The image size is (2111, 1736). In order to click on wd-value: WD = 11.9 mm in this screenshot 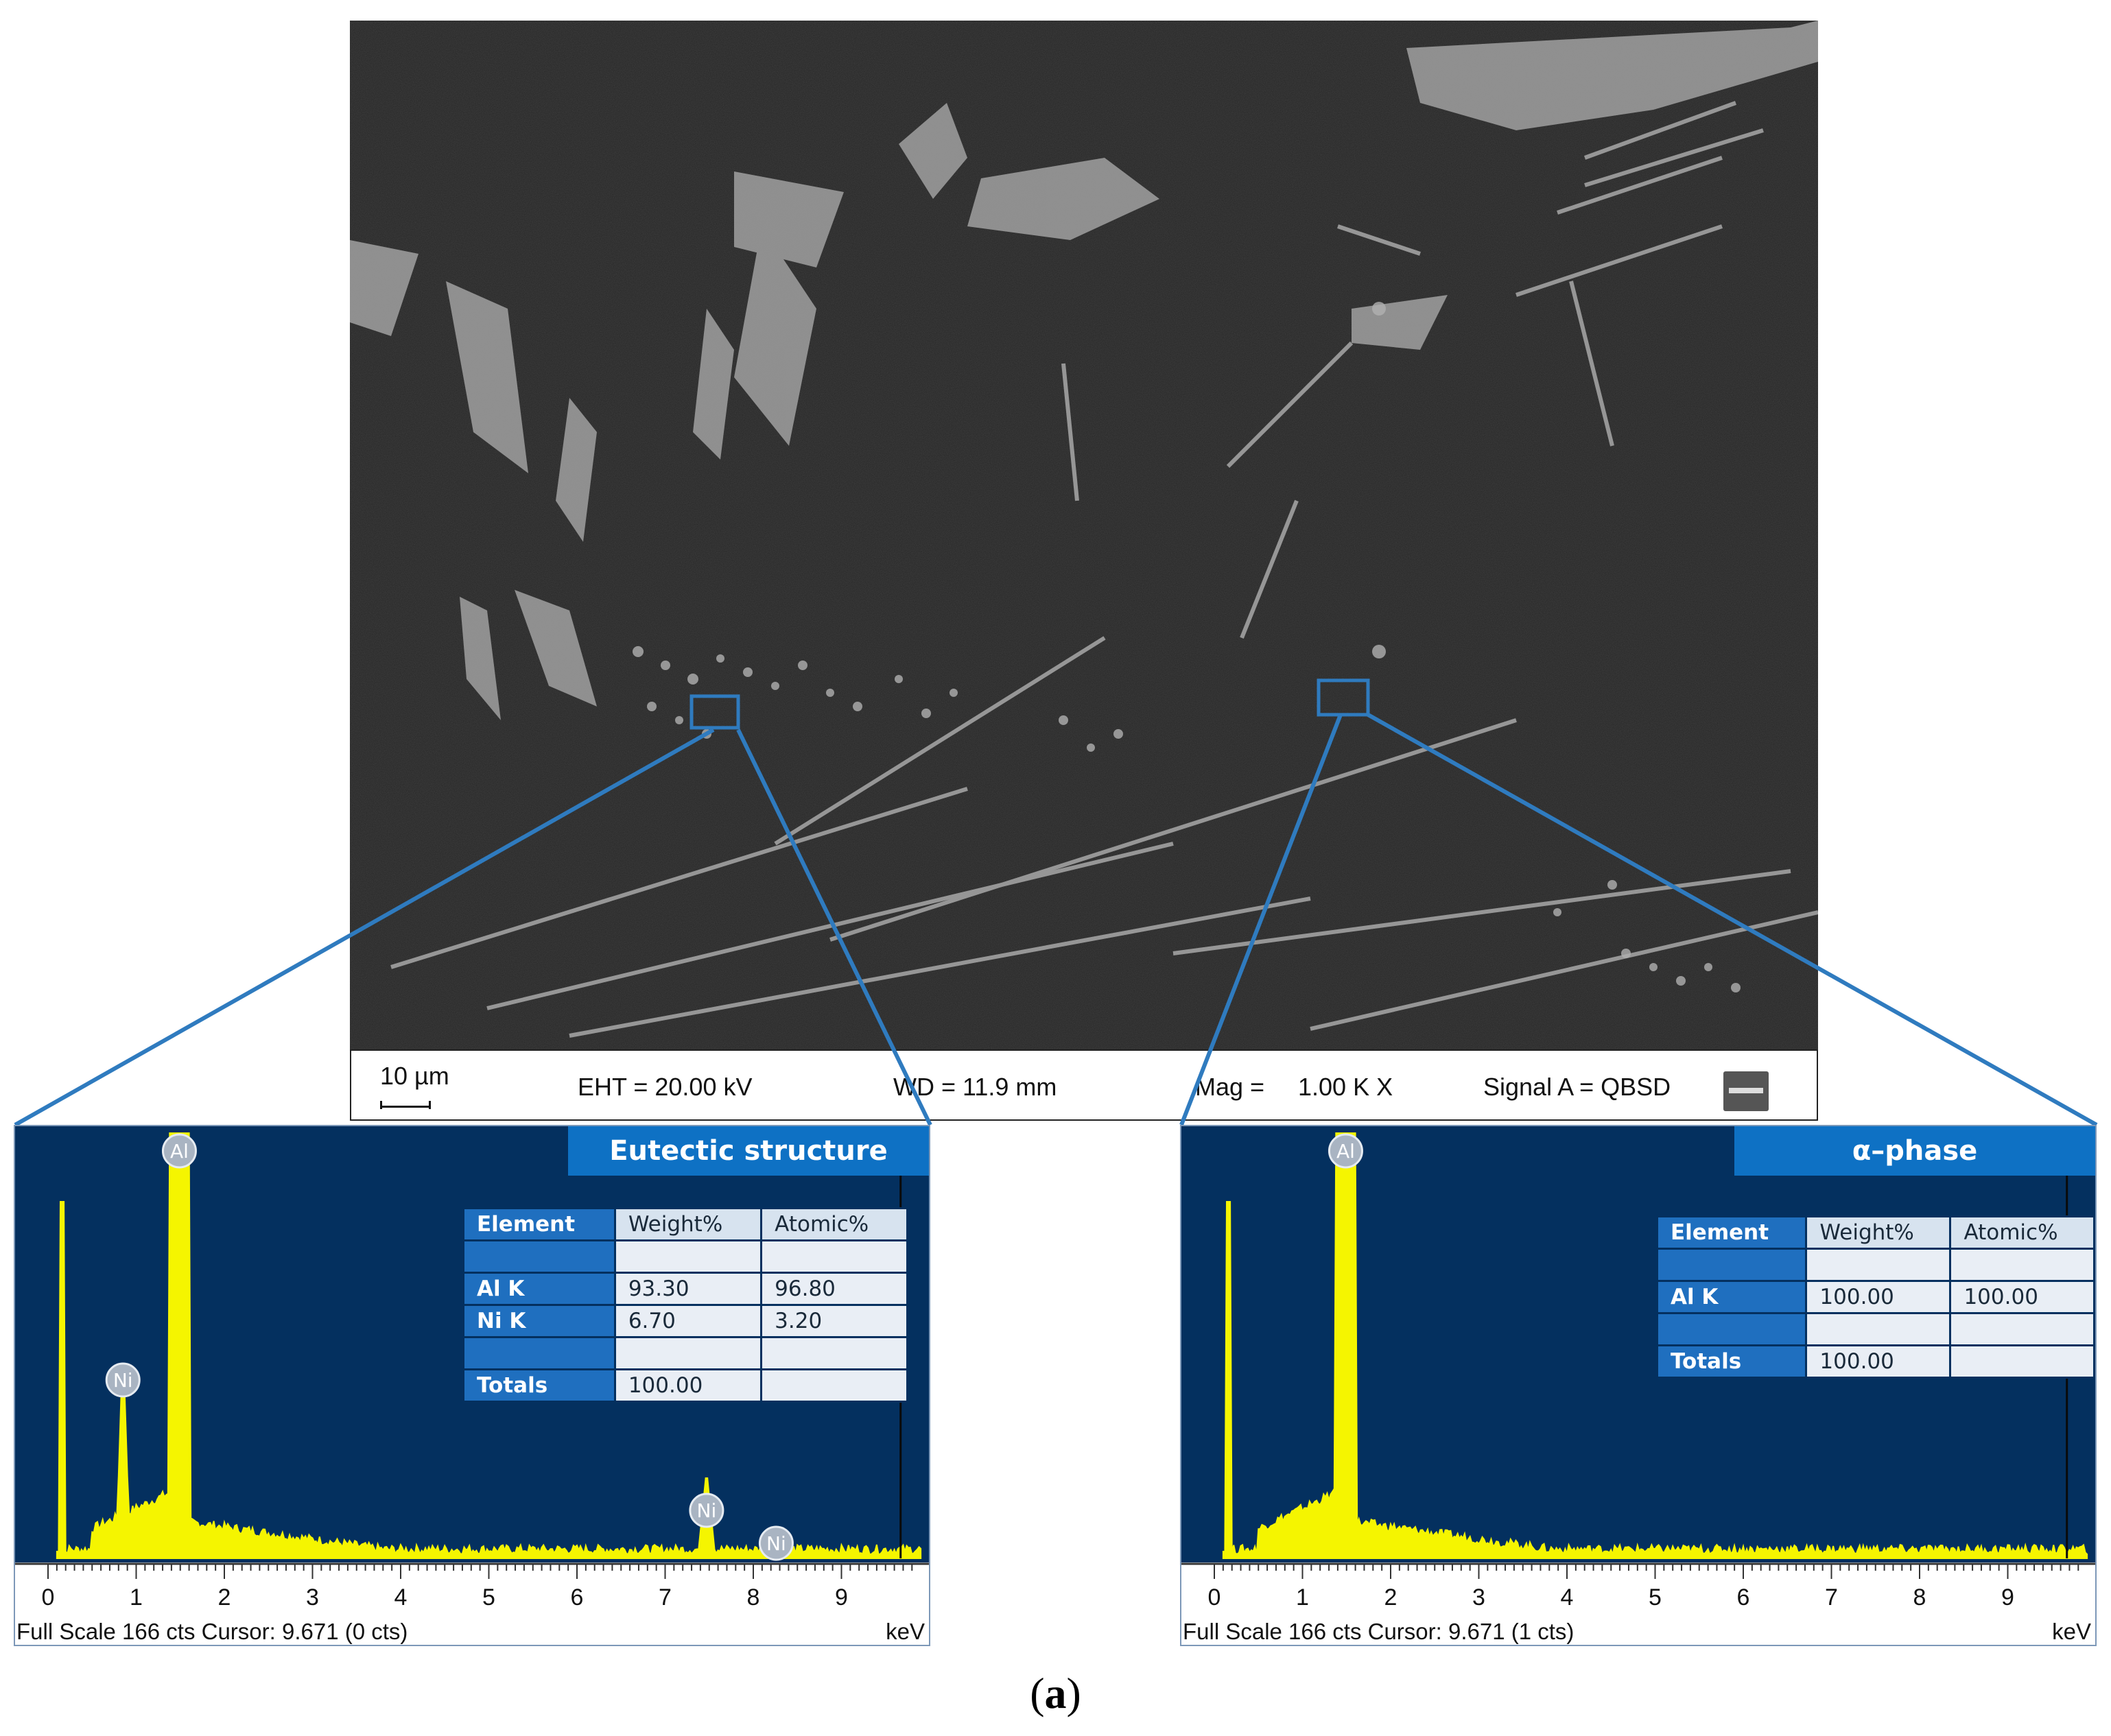, I will do `click(975, 1087)`.